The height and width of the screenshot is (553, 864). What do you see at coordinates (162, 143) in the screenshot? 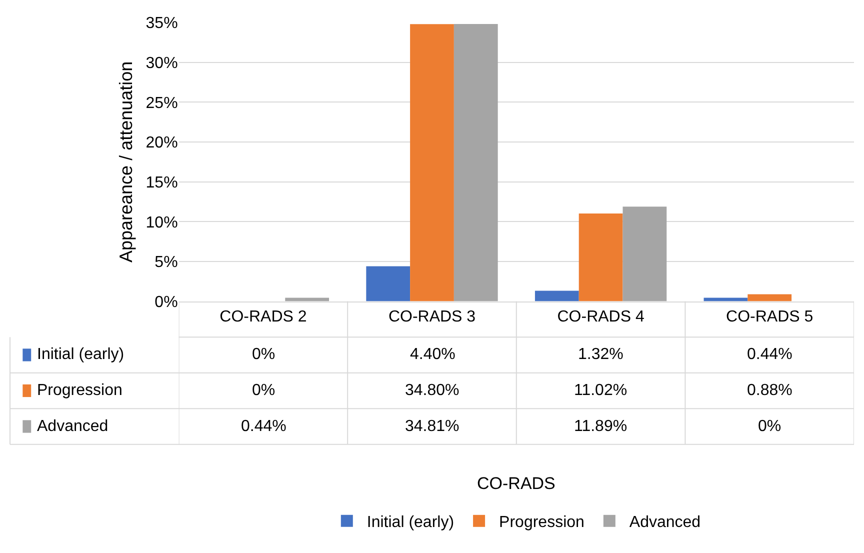
I see `y-tick-label: 20%` at bounding box center [162, 143].